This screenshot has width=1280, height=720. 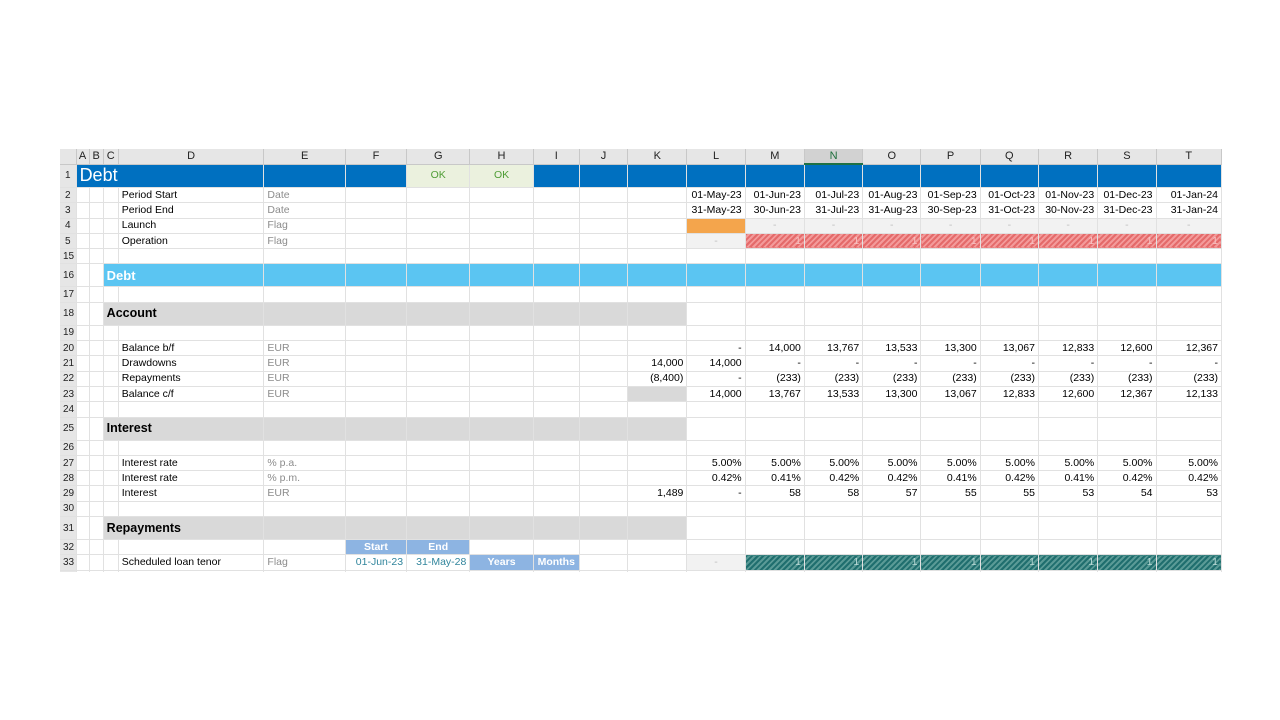 What do you see at coordinates (1189, 478) in the screenshot?
I see `period-value-cell: 0.42%` at bounding box center [1189, 478].